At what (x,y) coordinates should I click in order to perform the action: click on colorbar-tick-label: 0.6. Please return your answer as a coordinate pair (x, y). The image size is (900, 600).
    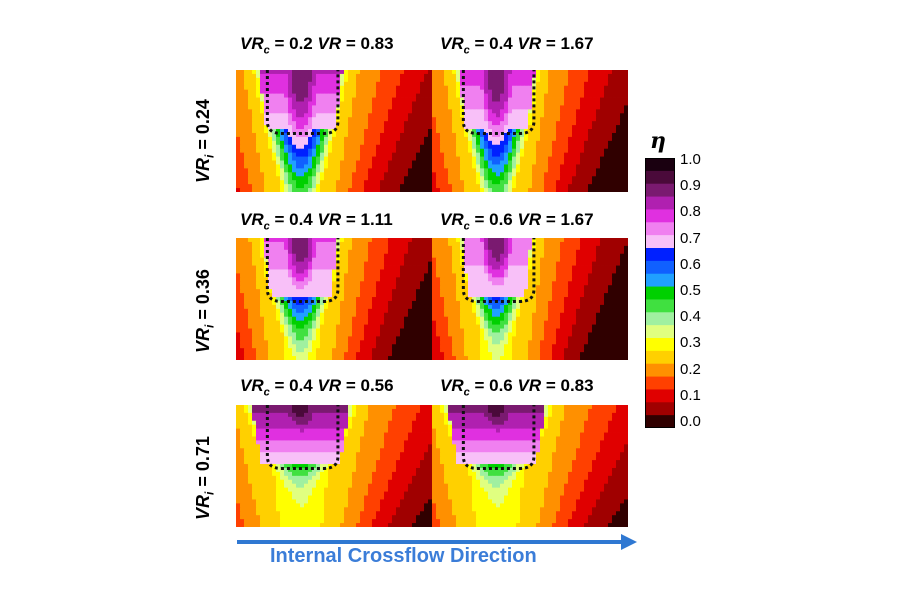
    Looking at the image, I should click on (690, 264).